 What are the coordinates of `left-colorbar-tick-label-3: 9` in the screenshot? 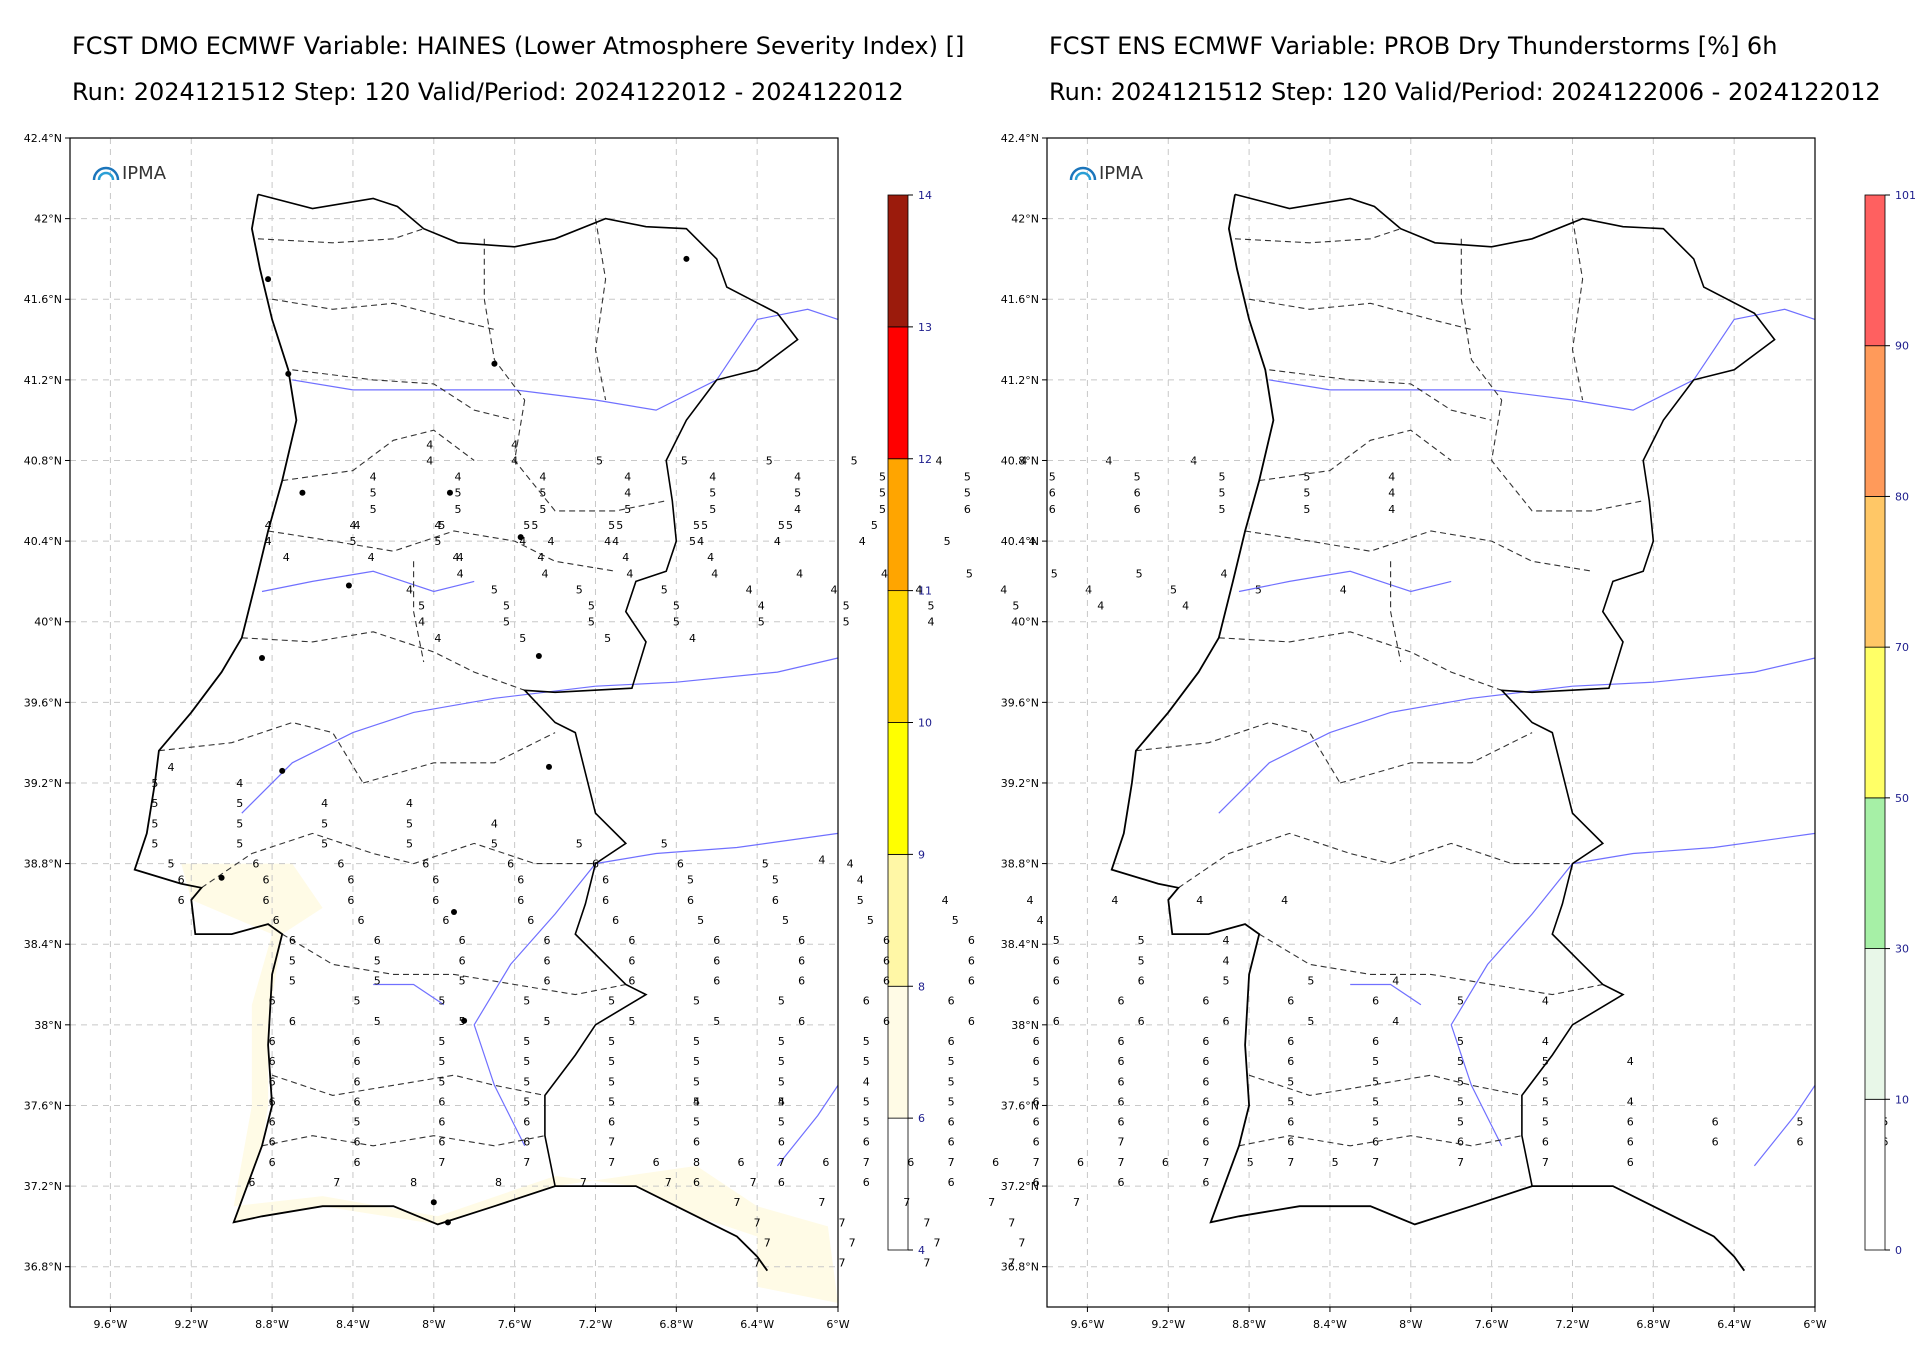 It's located at (921, 854).